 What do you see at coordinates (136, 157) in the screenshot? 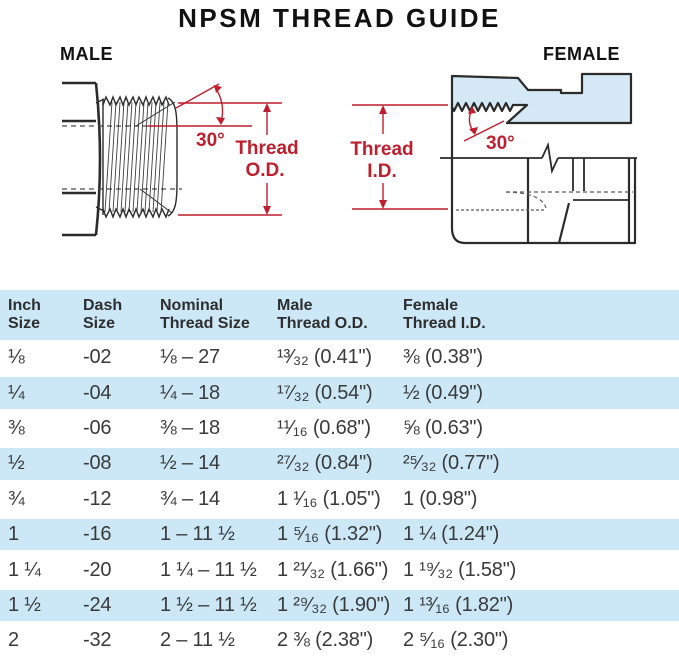
I see `male-thread-hatch` at bounding box center [136, 157].